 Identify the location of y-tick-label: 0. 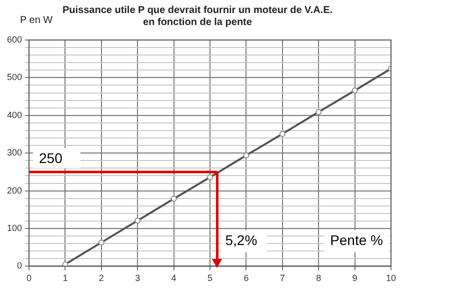
(19, 265).